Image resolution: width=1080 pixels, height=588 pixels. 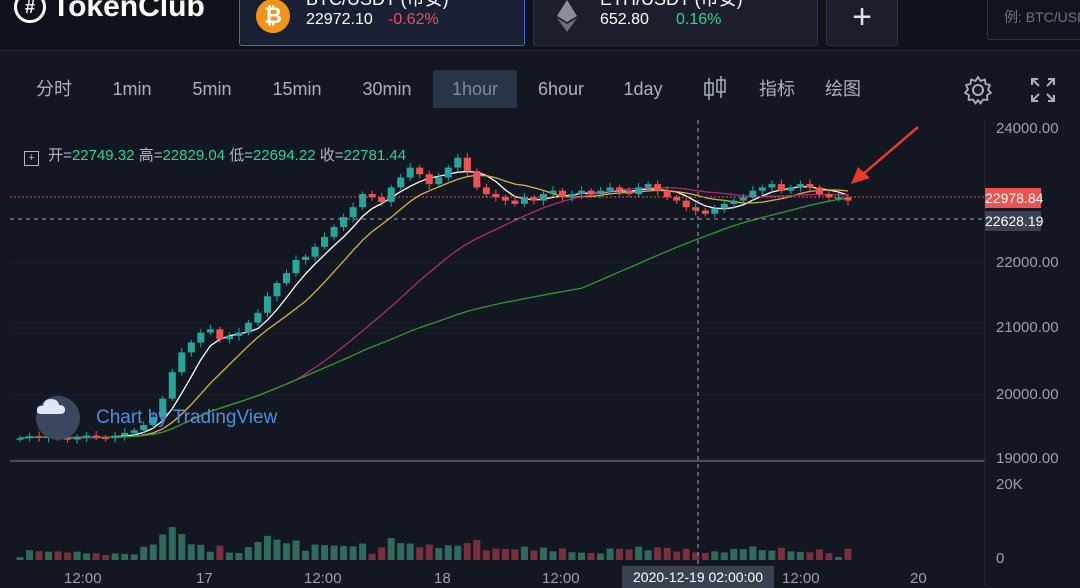 What do you see at coordinates (442, 578) in the screenshot?
I see `time-axis-label: 18` at bounding box center [442, 578].